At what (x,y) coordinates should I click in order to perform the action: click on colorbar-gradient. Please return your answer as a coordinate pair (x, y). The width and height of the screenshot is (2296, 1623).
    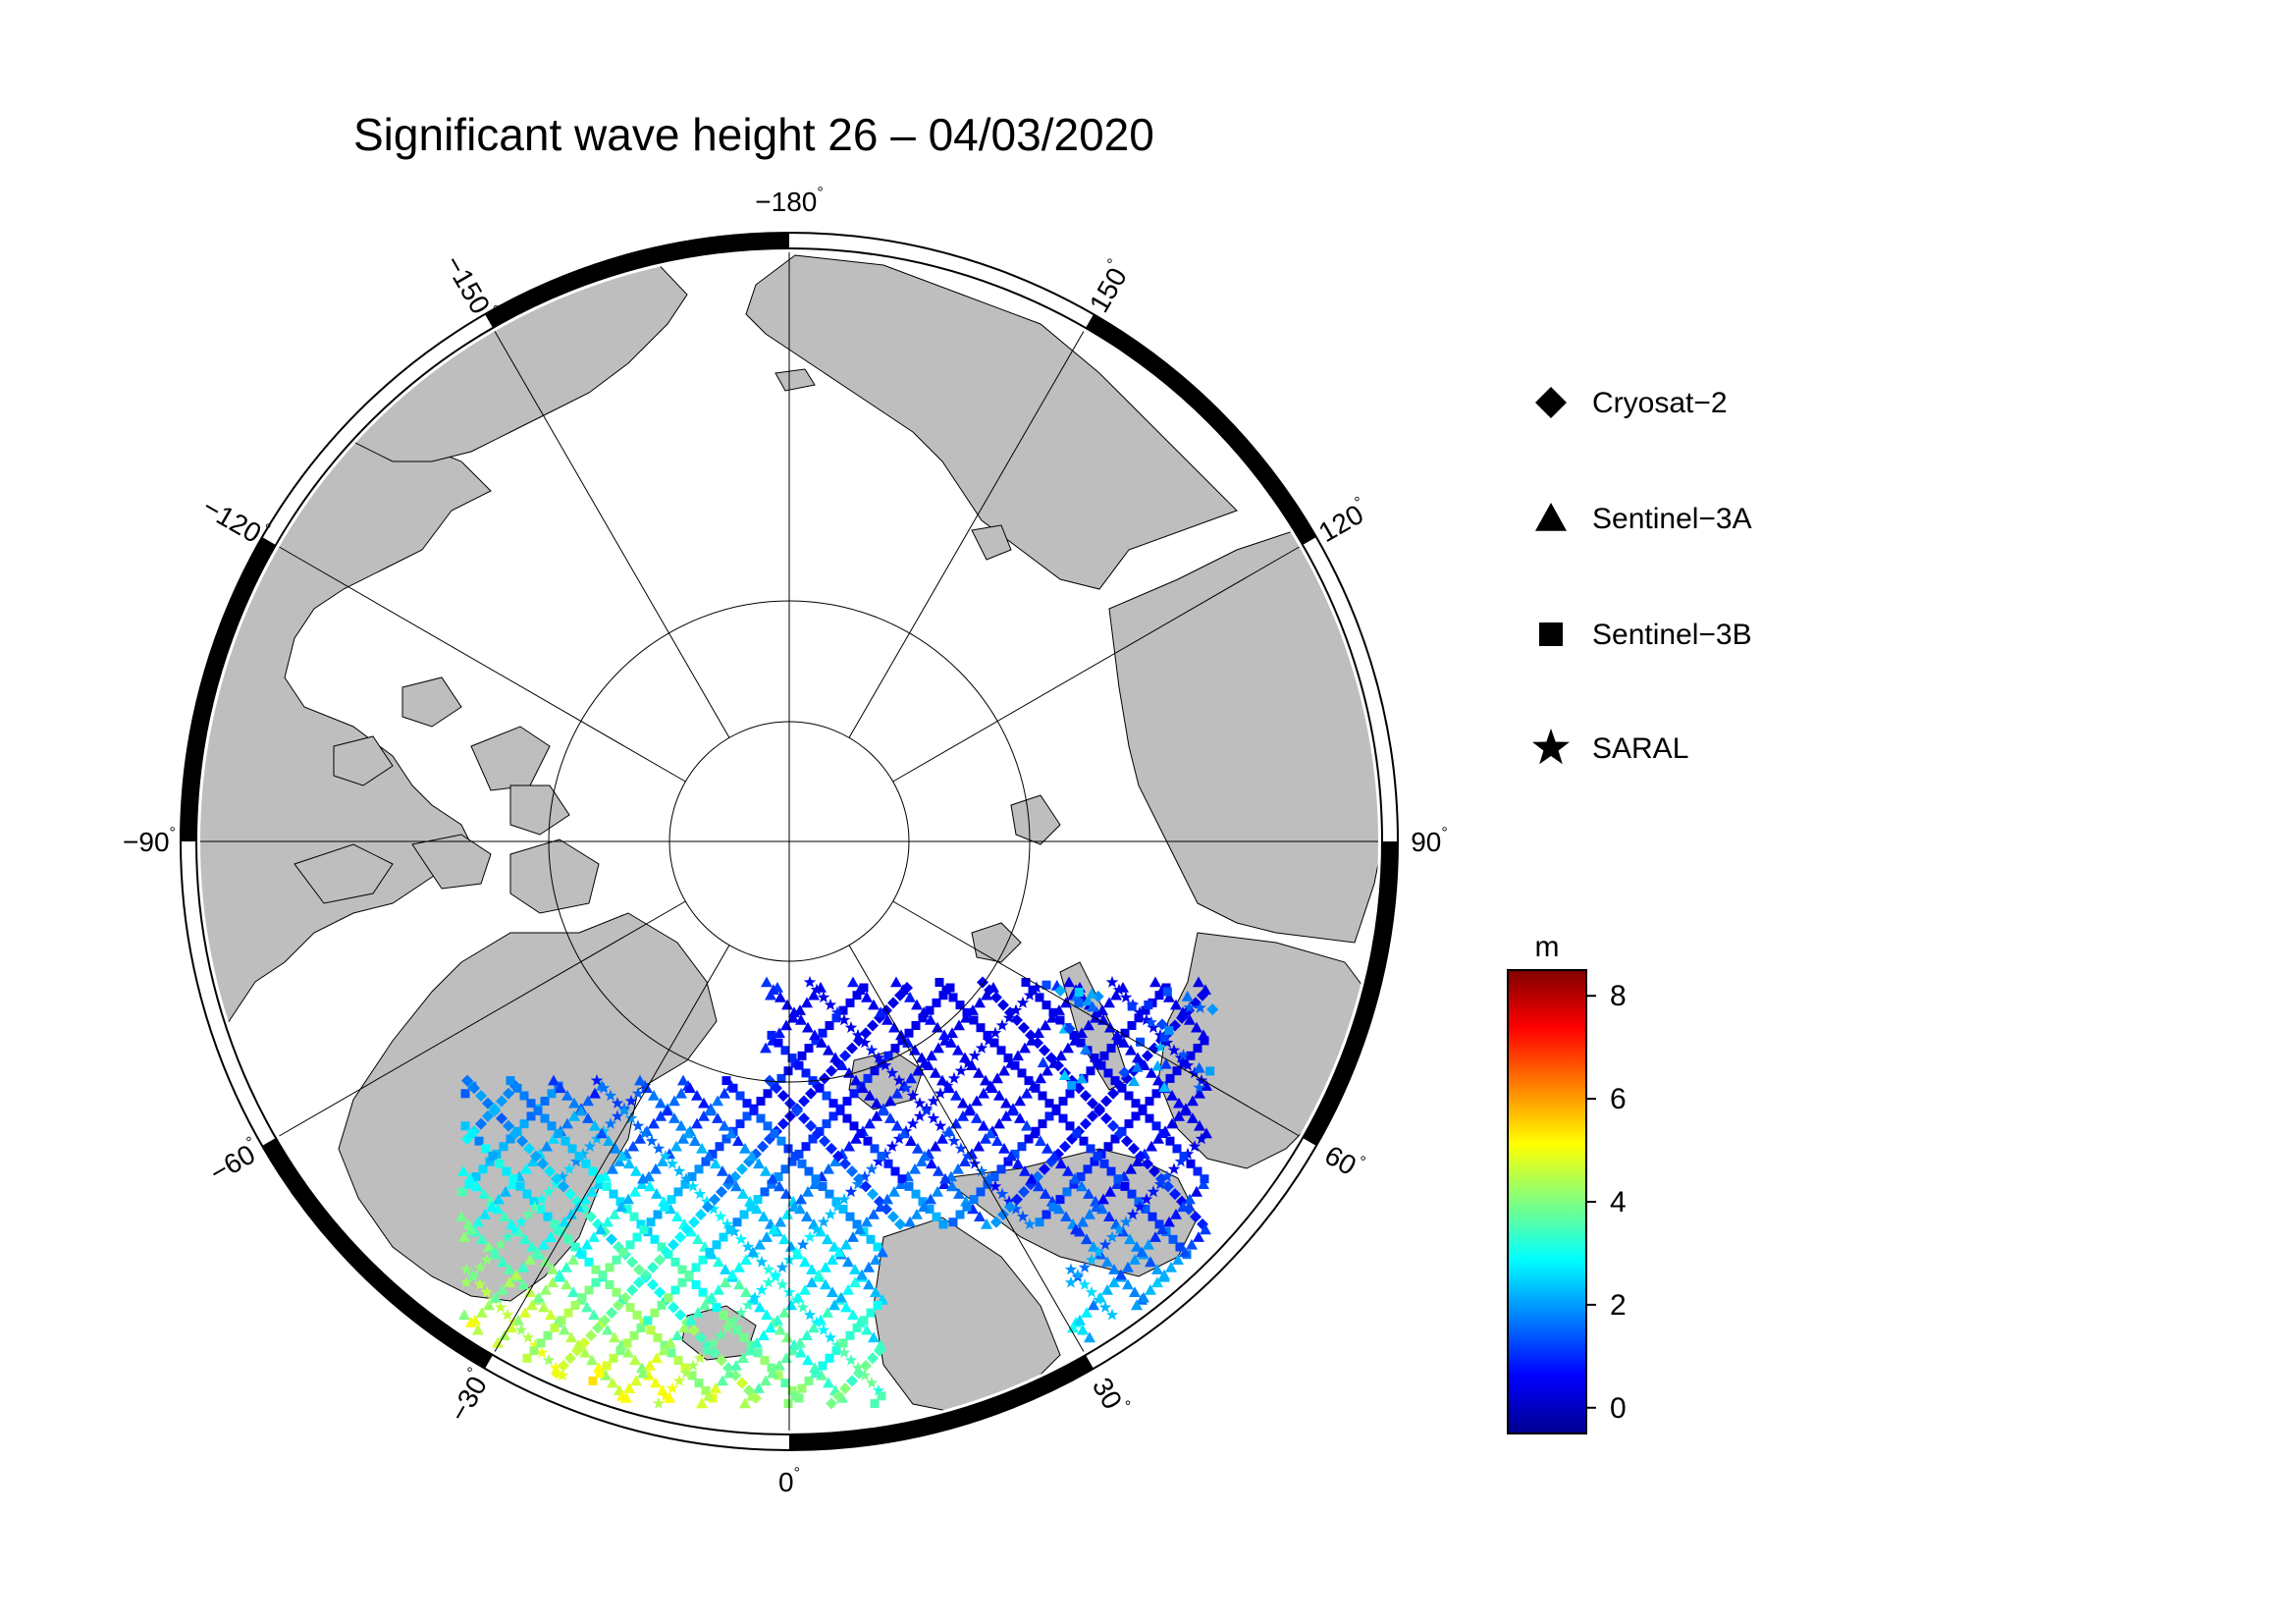
    Looking at the image, I should click on (1547, 1201).